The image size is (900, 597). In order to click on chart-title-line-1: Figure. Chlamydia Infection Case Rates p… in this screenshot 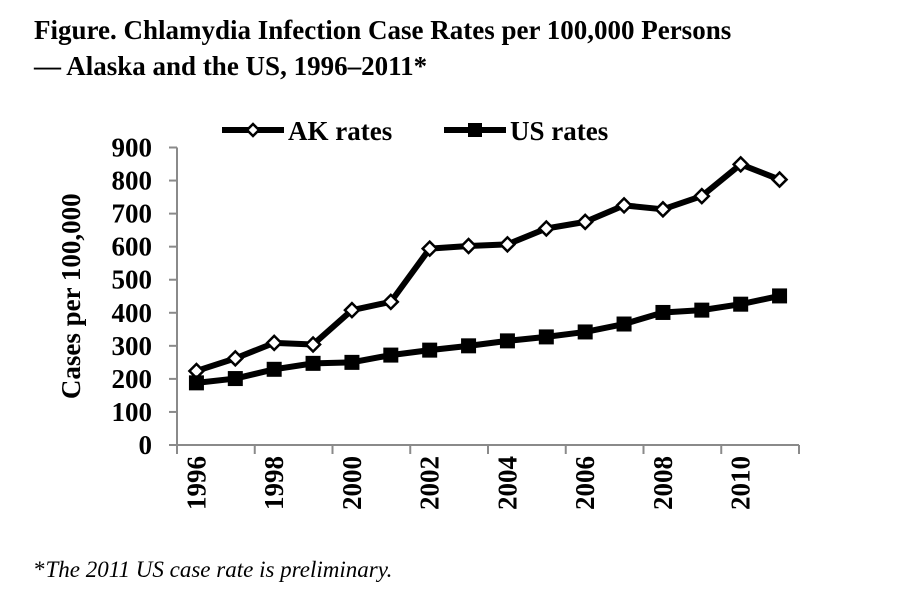, I will do `click(383, 30)`.